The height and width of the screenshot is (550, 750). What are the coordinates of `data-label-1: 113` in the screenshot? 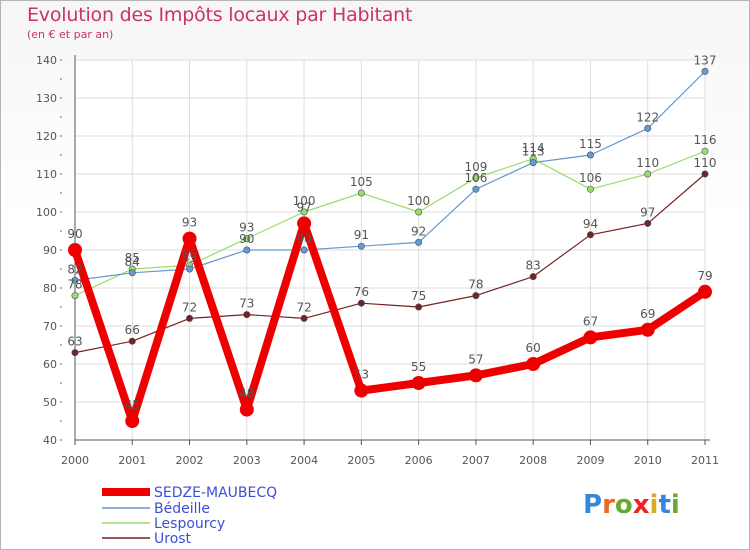 It's located at (533, 152).